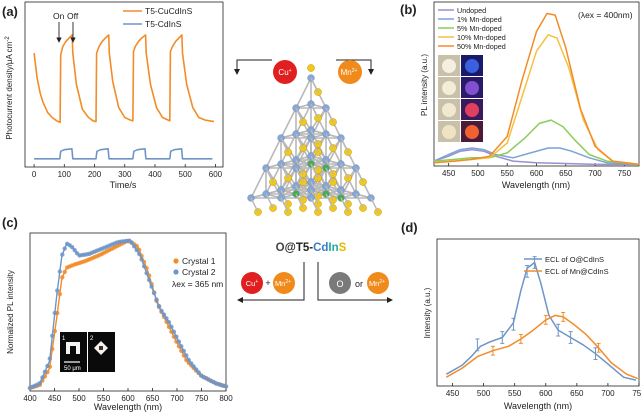 The width and height of the screenshot is (641, 417). What do you see at coordinates (125, 174) in the screenshot?
I see `pa-tick-label-300: 300` at bounding box center [125, 174].